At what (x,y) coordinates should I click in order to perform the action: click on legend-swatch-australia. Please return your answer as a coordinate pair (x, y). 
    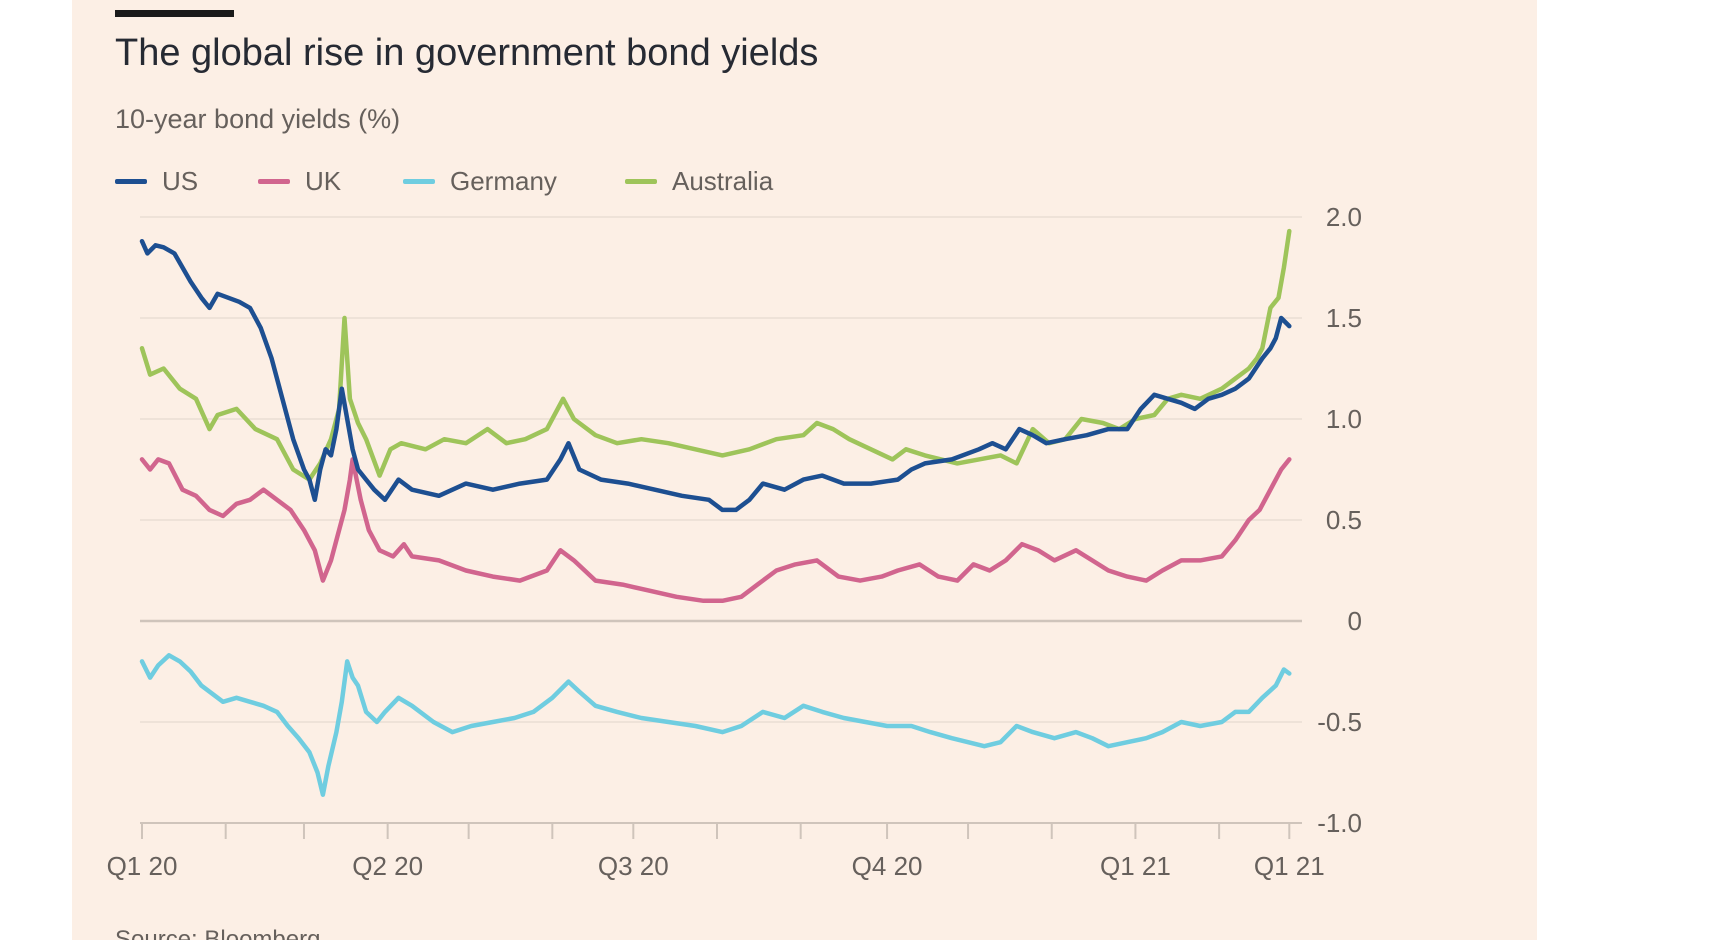
    Looking at the image, I should click on (641, 181).